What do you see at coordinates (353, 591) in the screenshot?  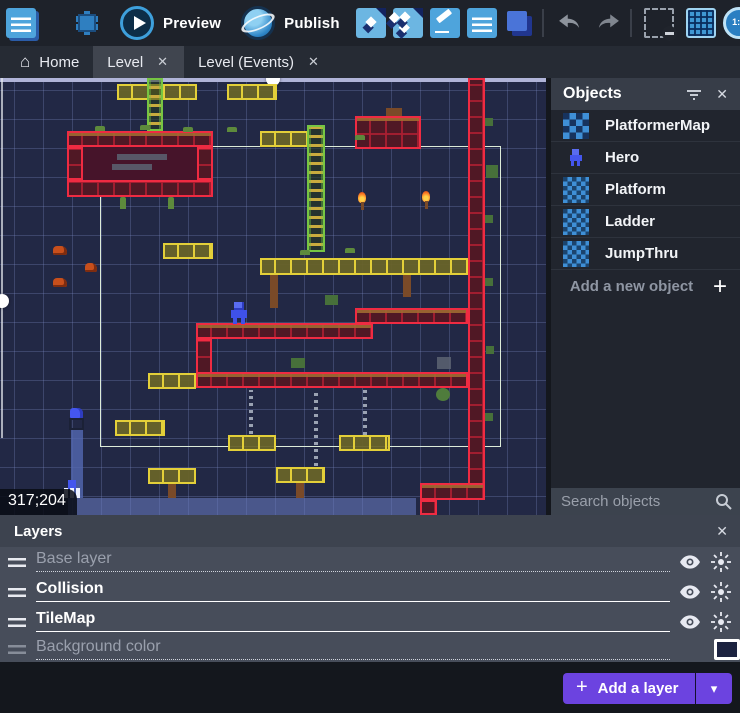 I see `layer-name: Collision` at bounding box center [353, 591].